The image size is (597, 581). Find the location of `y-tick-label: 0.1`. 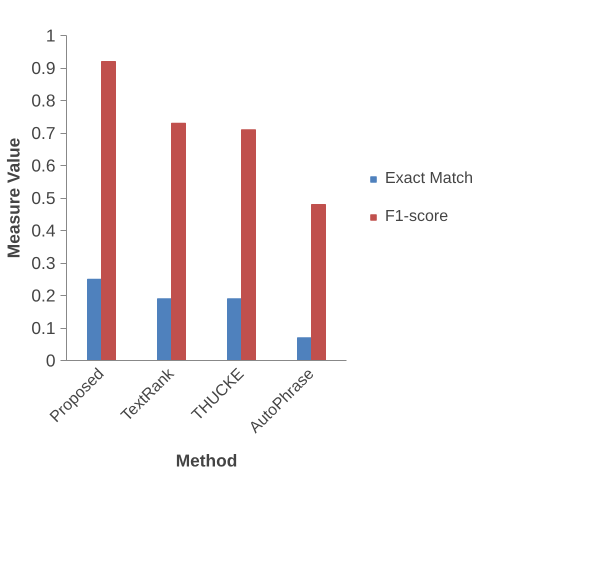

y-tick-label: 0.1 is located at coordinates (43, 328).